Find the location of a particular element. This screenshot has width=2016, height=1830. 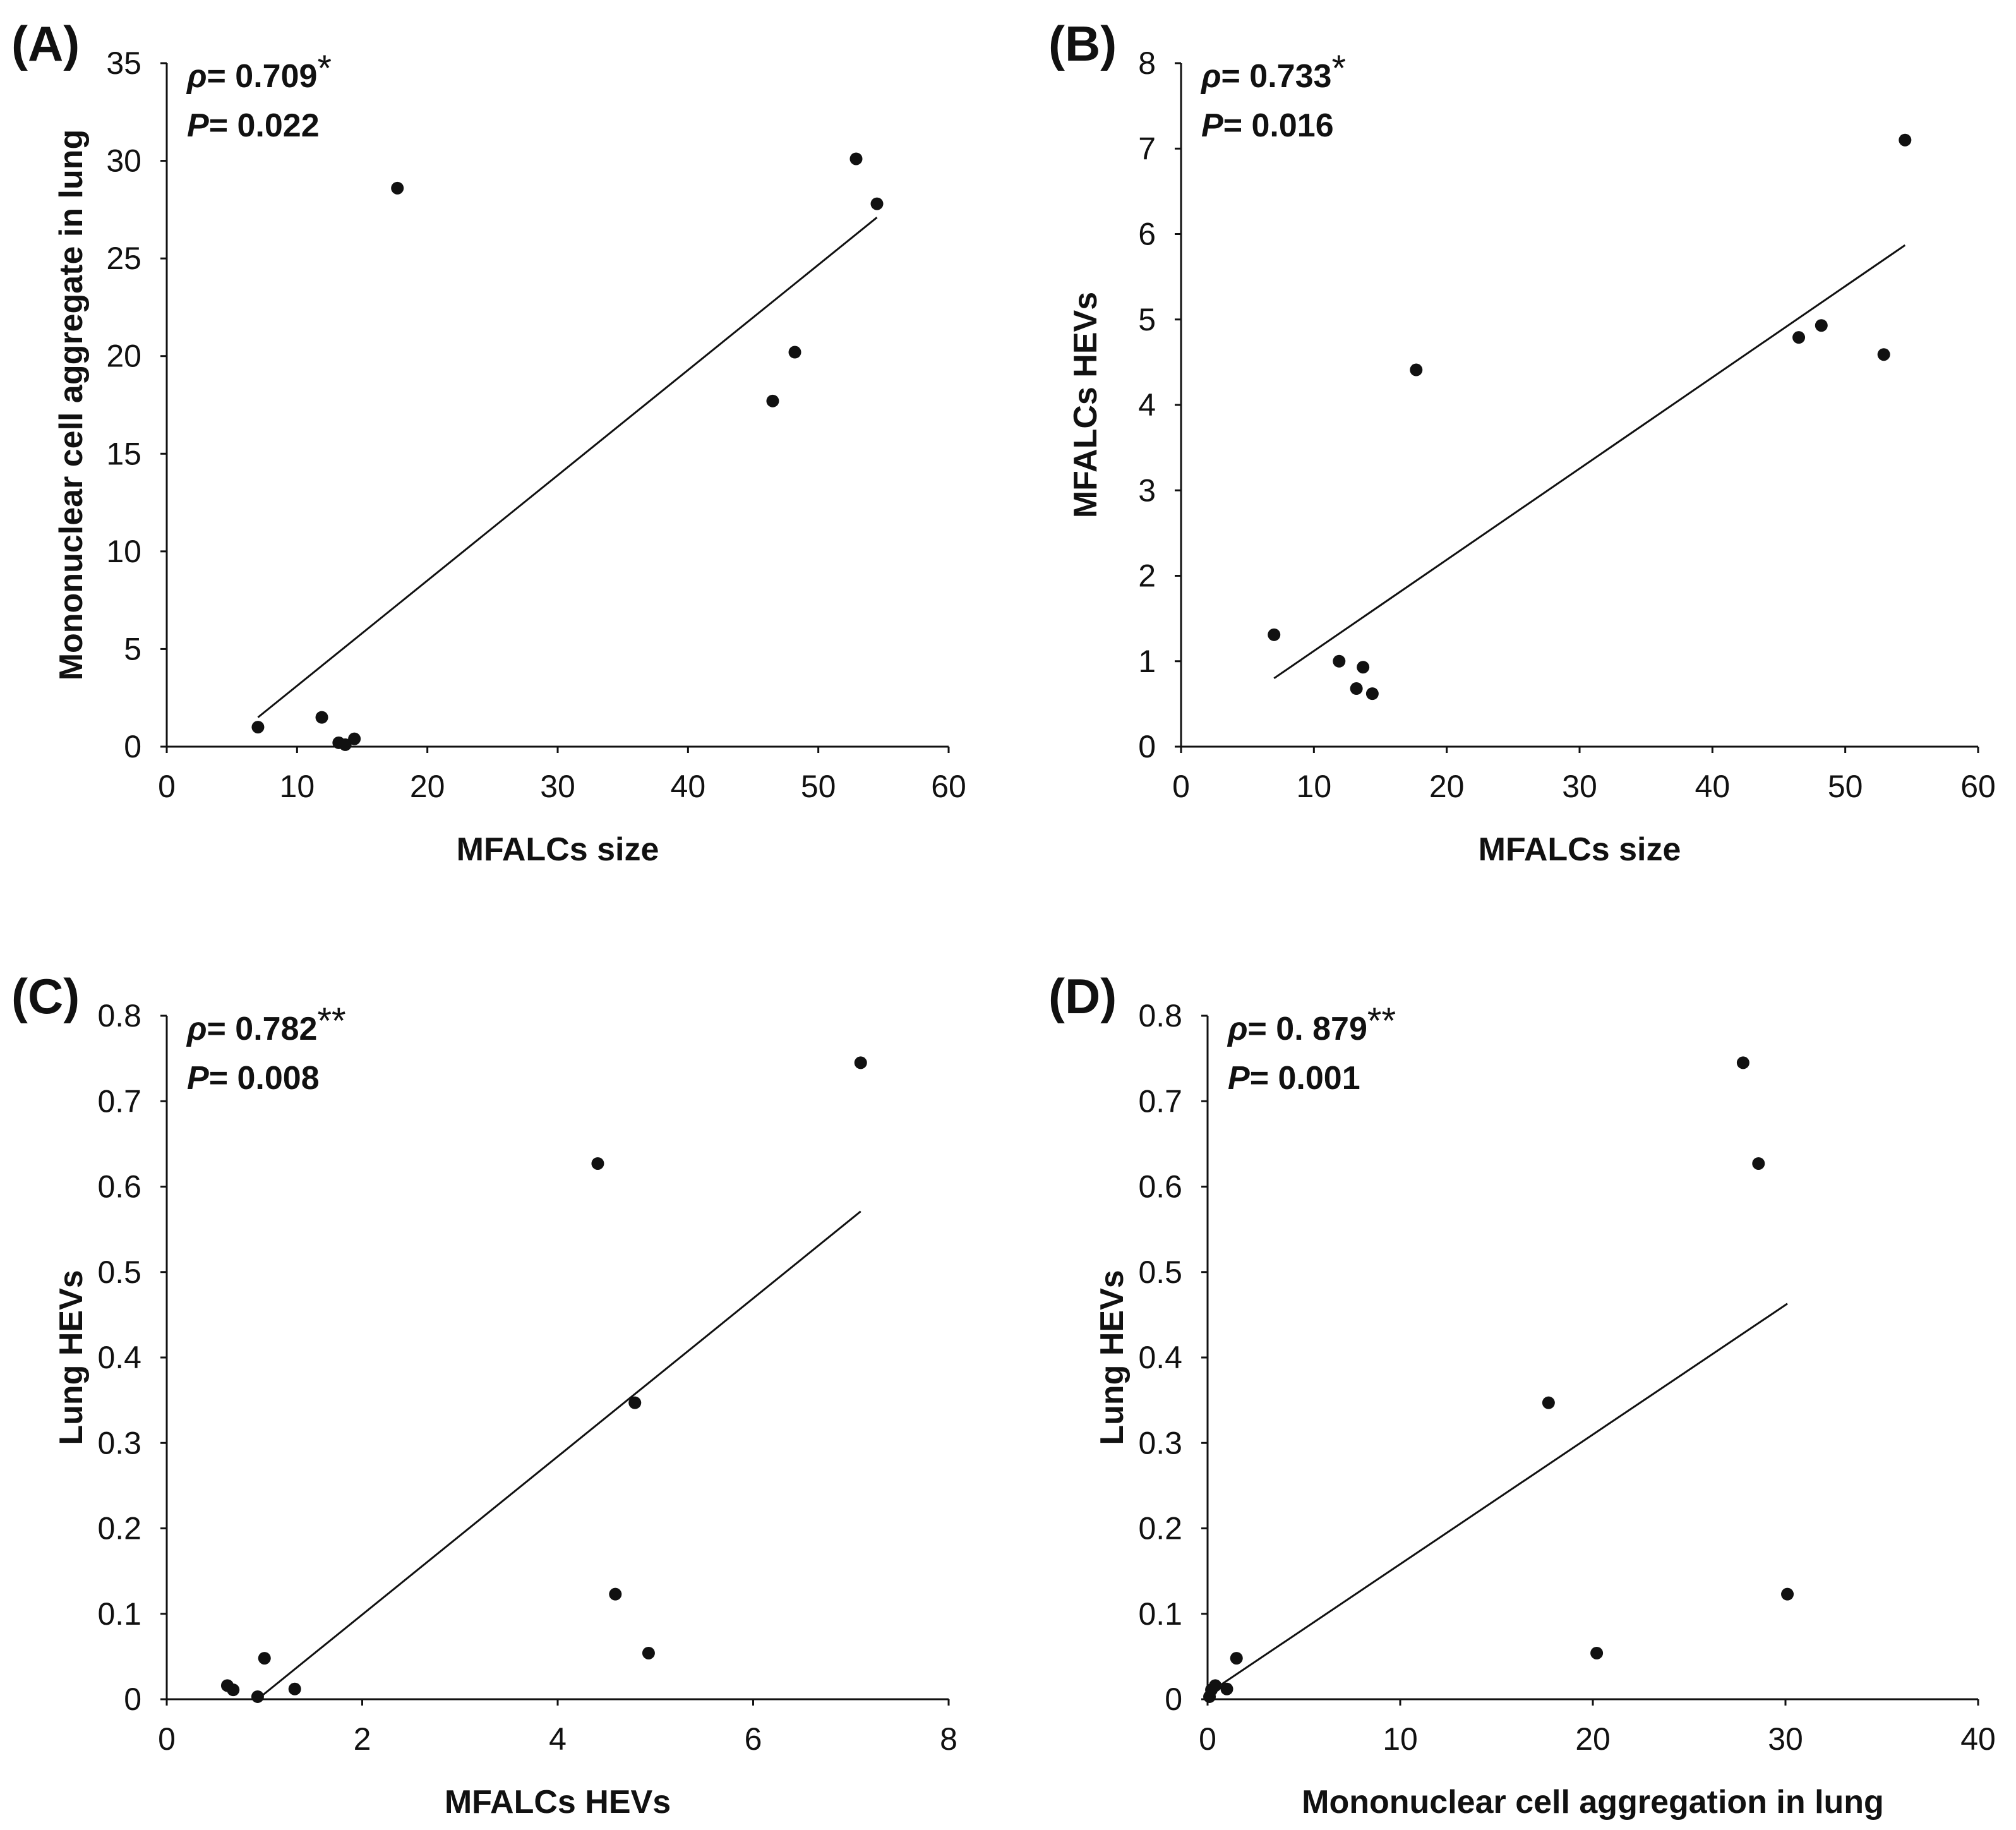

p-annotation: P= 0.008 is located at coordinates (253, 1078).